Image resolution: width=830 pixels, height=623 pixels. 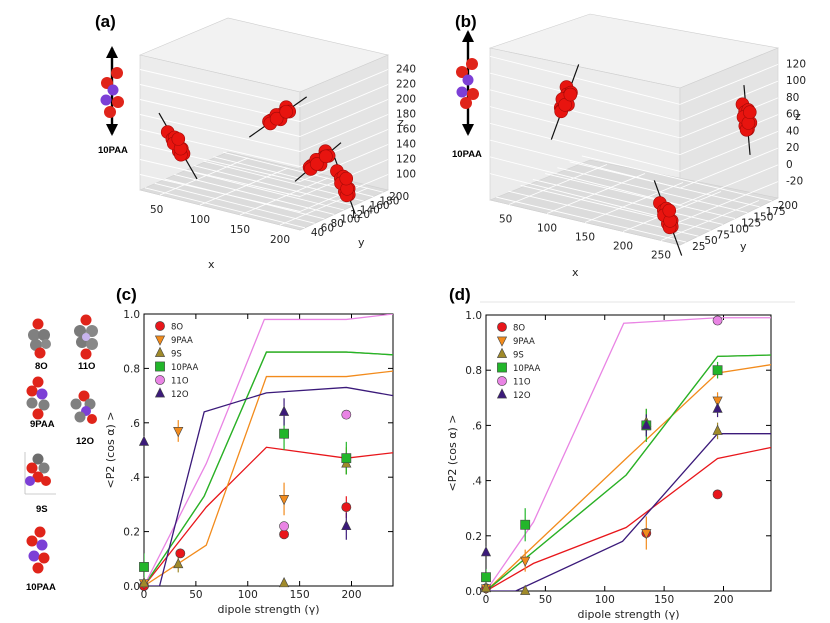 I want to click on x-axis-label: dipole strength (γ), so click(x=629, y=614).